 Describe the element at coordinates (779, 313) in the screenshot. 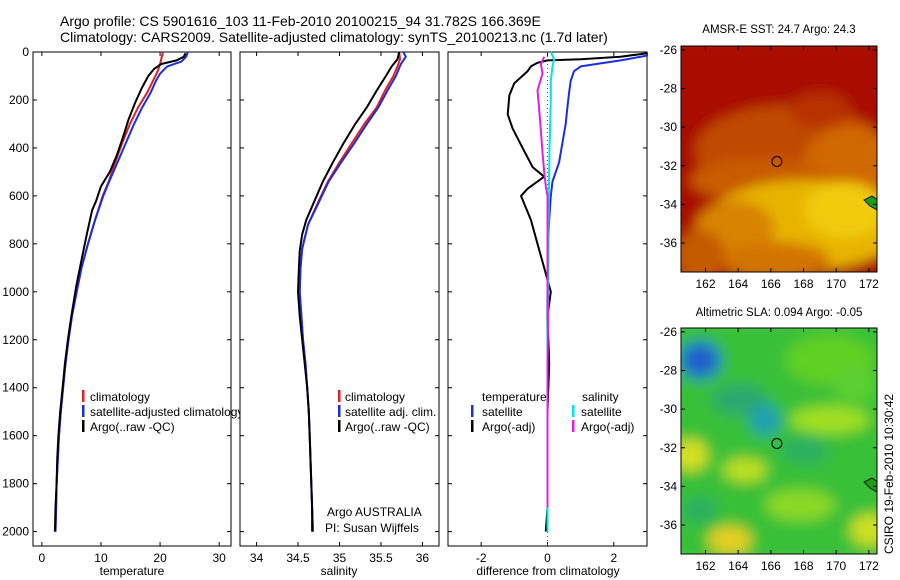

I see `sla-map-title: Altimetric SLA: 0.094 Argo: -0.05` at that location.